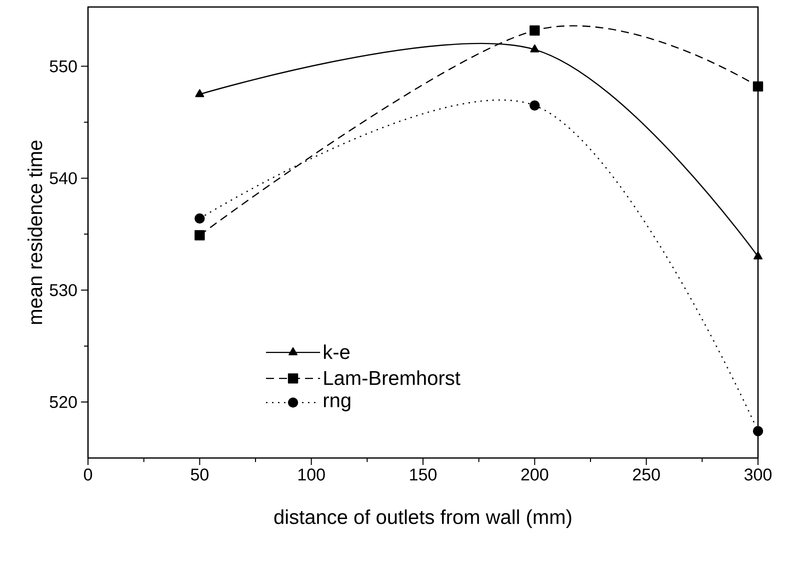 The width and height of the screenshot is (787, 561). Describe the element at coordinates (337, 352) in the screenshot. I see `legend-label: k-e` at that location.